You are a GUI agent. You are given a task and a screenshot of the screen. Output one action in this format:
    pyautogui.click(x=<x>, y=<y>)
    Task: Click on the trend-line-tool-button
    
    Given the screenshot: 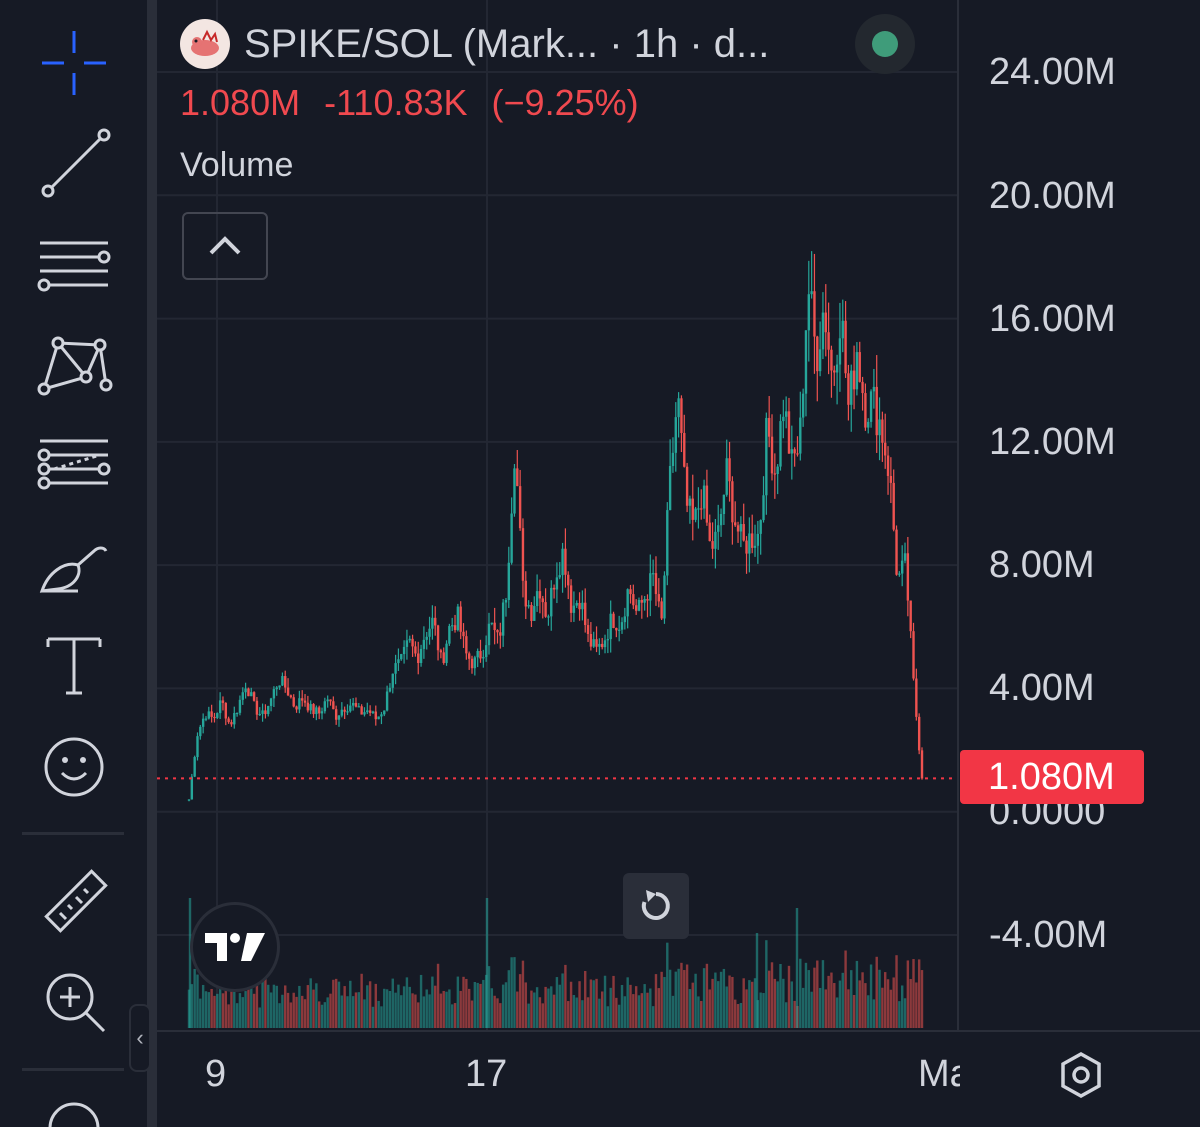 What is the action you would take?
    pyautogui.click(x=74, y=161)
    